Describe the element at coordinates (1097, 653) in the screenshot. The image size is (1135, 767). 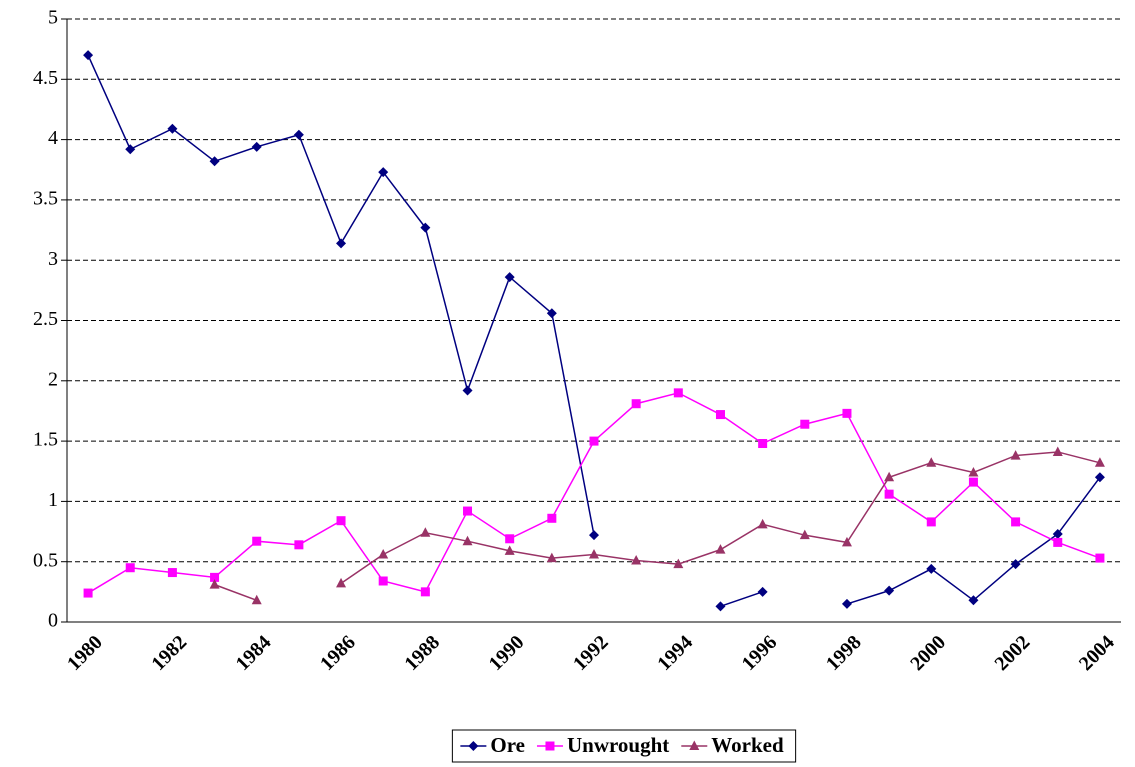
I see `x-tick-label: 2004` at that location.